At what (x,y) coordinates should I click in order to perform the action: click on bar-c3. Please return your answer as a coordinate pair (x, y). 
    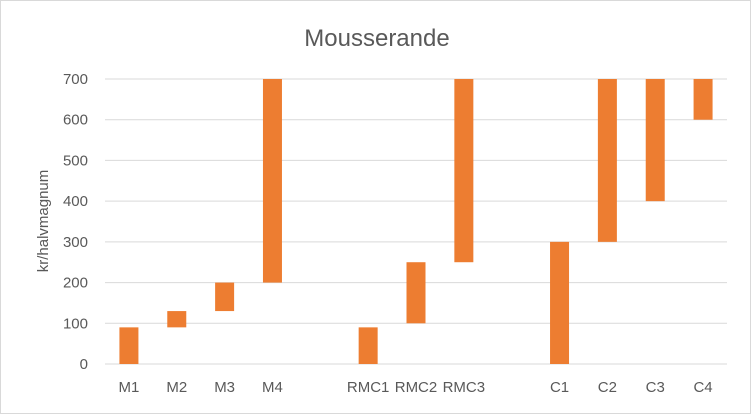
    Looking at the image, I should click on (655, 140).